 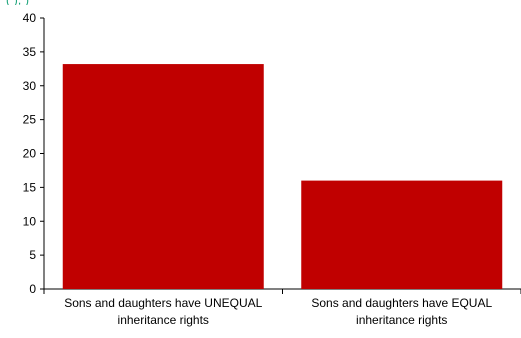 I want to click on y-tick-label: 5, so click(x=32, y=255).